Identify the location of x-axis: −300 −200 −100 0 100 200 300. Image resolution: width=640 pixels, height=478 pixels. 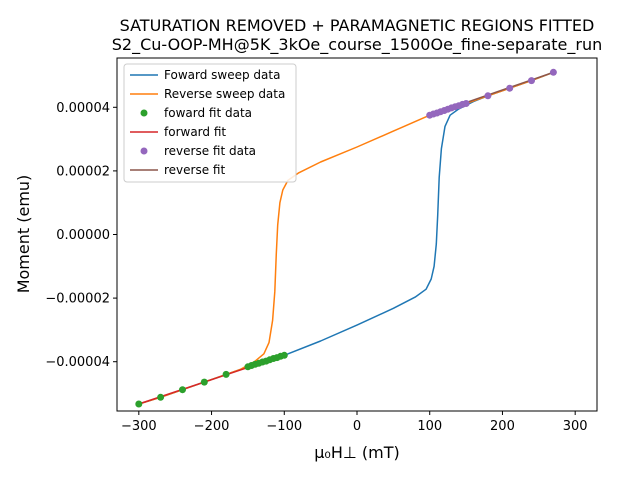
(354, 422).